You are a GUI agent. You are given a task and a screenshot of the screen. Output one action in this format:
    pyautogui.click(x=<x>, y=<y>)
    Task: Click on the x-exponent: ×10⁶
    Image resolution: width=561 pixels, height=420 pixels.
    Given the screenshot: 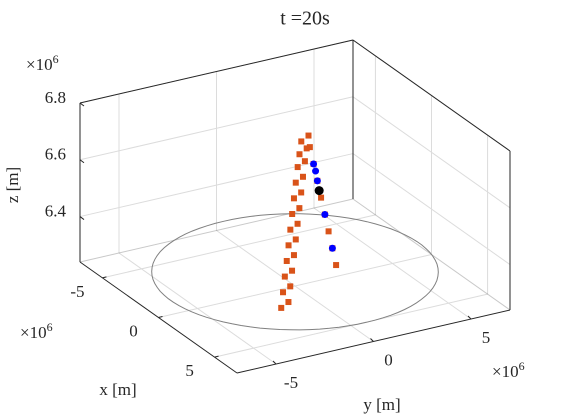 What is the action you would take?
    pyautogui.click(x=36, y=331)
    